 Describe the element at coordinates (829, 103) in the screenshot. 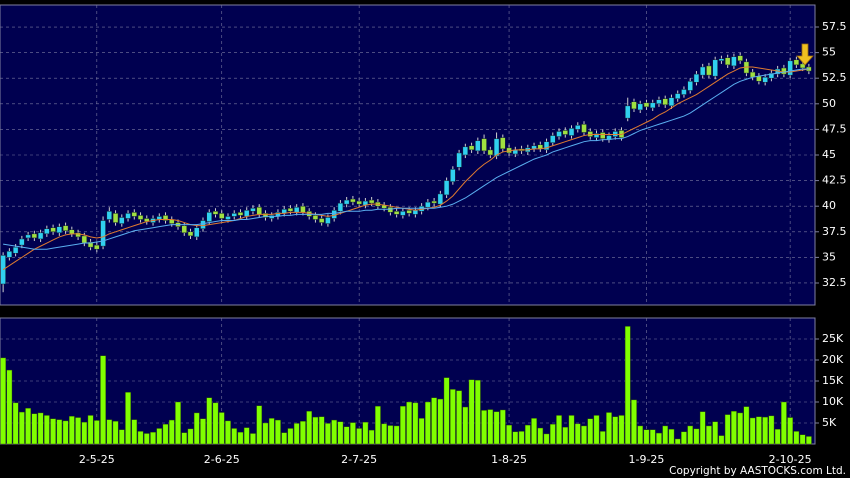

I see `y-tick-label: 50` at that location.